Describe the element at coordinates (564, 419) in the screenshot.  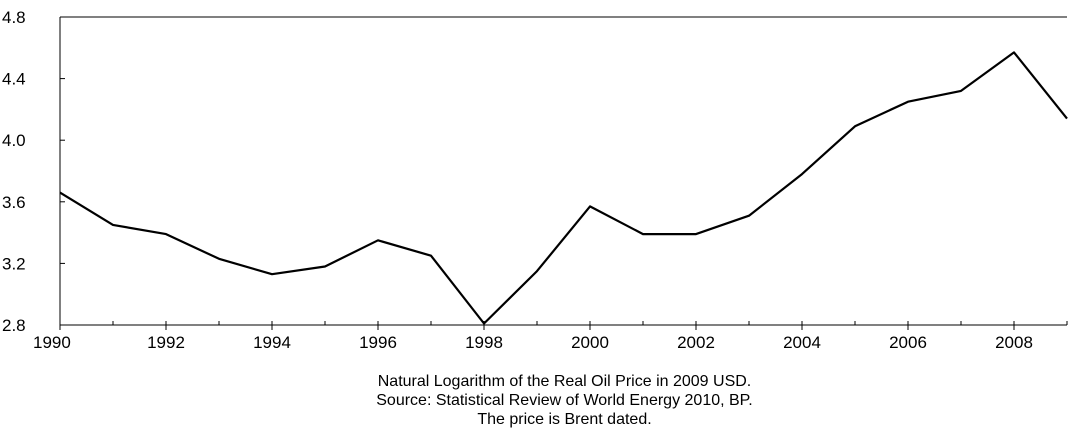
I see `caption-line-3: The price is Brent dated.` at that location.